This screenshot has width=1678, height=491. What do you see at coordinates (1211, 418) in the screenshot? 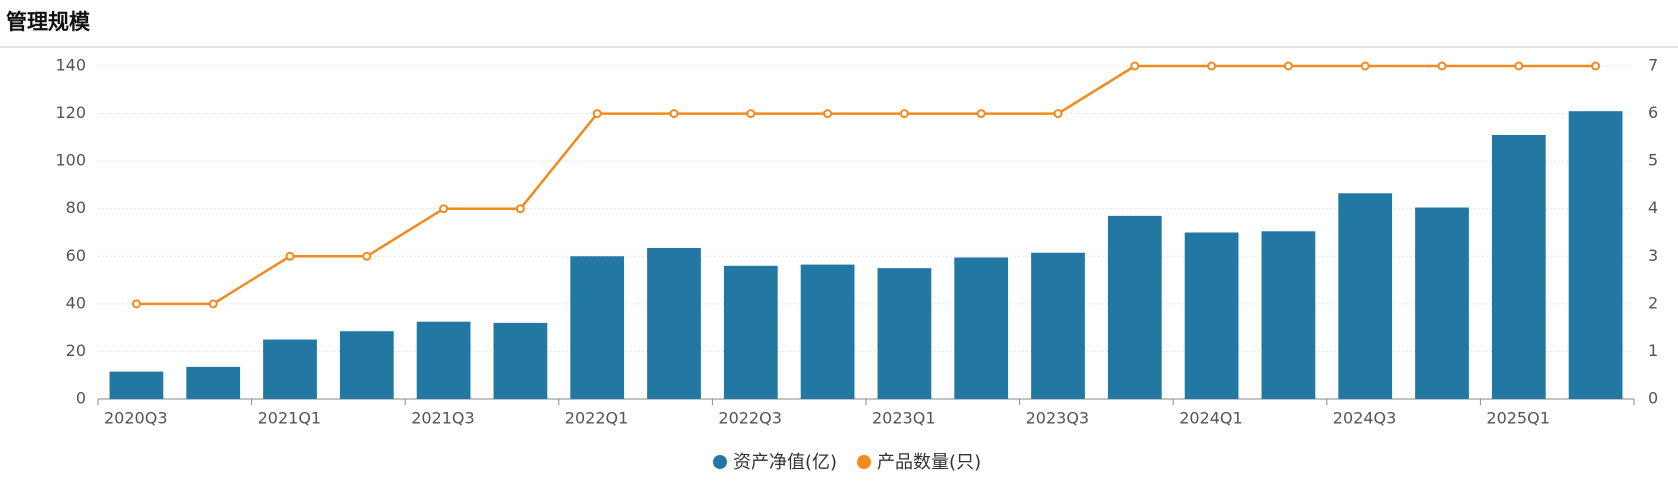
I see `x-tick-label: 2024Q1` at bounding box center [1211, 418].